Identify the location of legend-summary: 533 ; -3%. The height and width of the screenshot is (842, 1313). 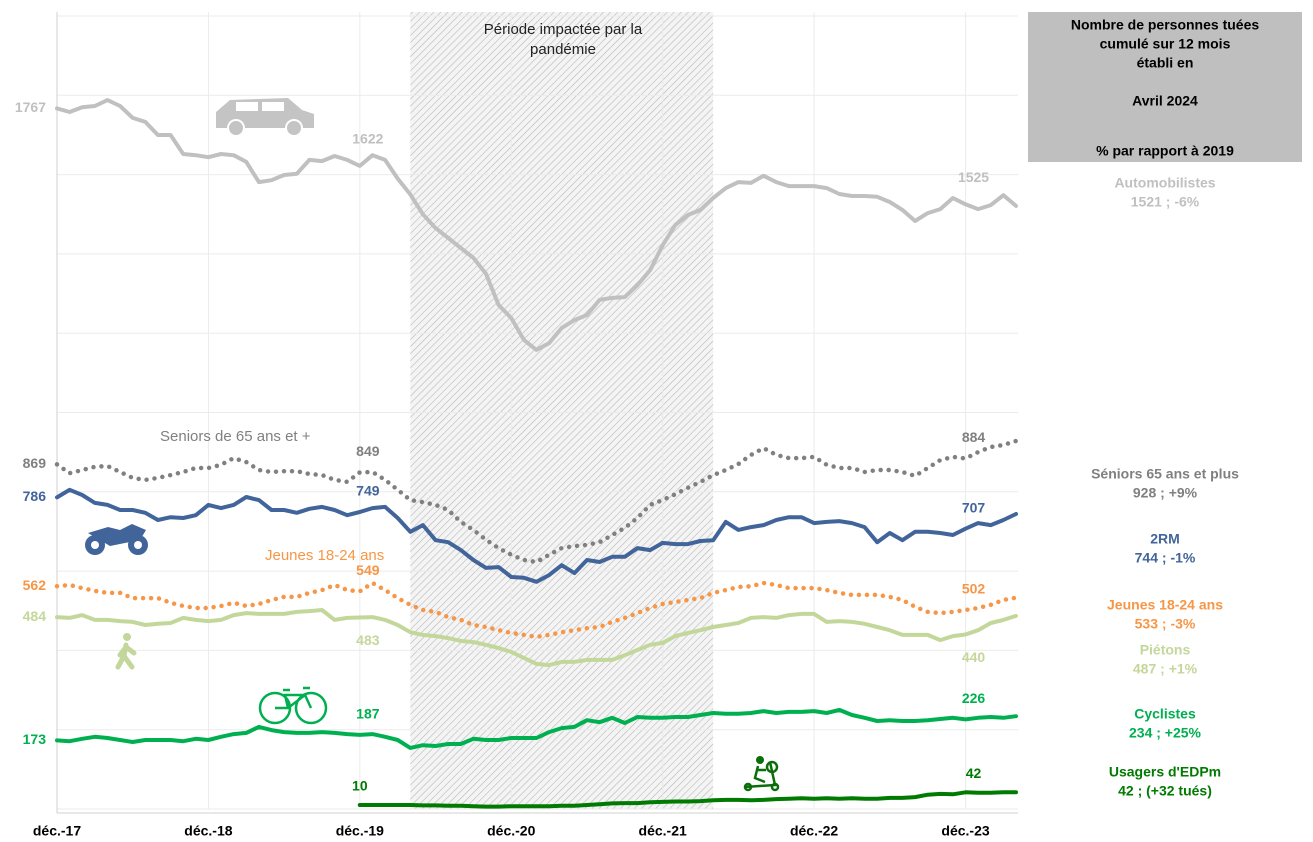
(1165, 624).